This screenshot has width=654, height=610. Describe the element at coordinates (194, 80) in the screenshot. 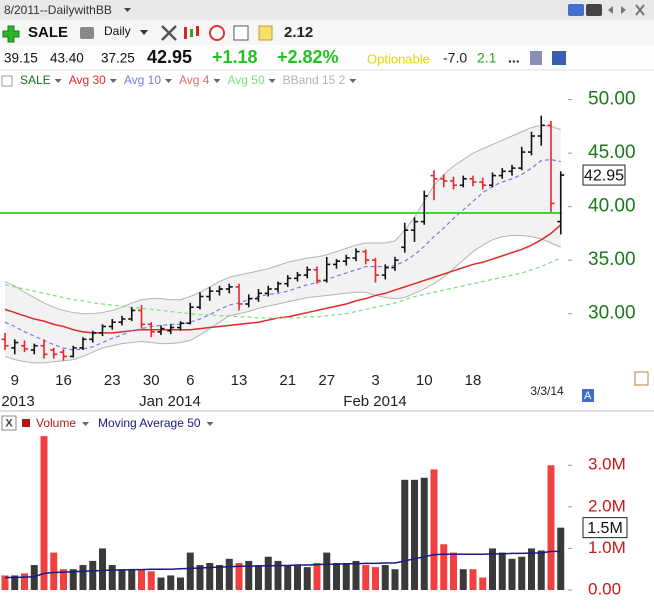

I see `legend-entry: Avg 4` at that location.